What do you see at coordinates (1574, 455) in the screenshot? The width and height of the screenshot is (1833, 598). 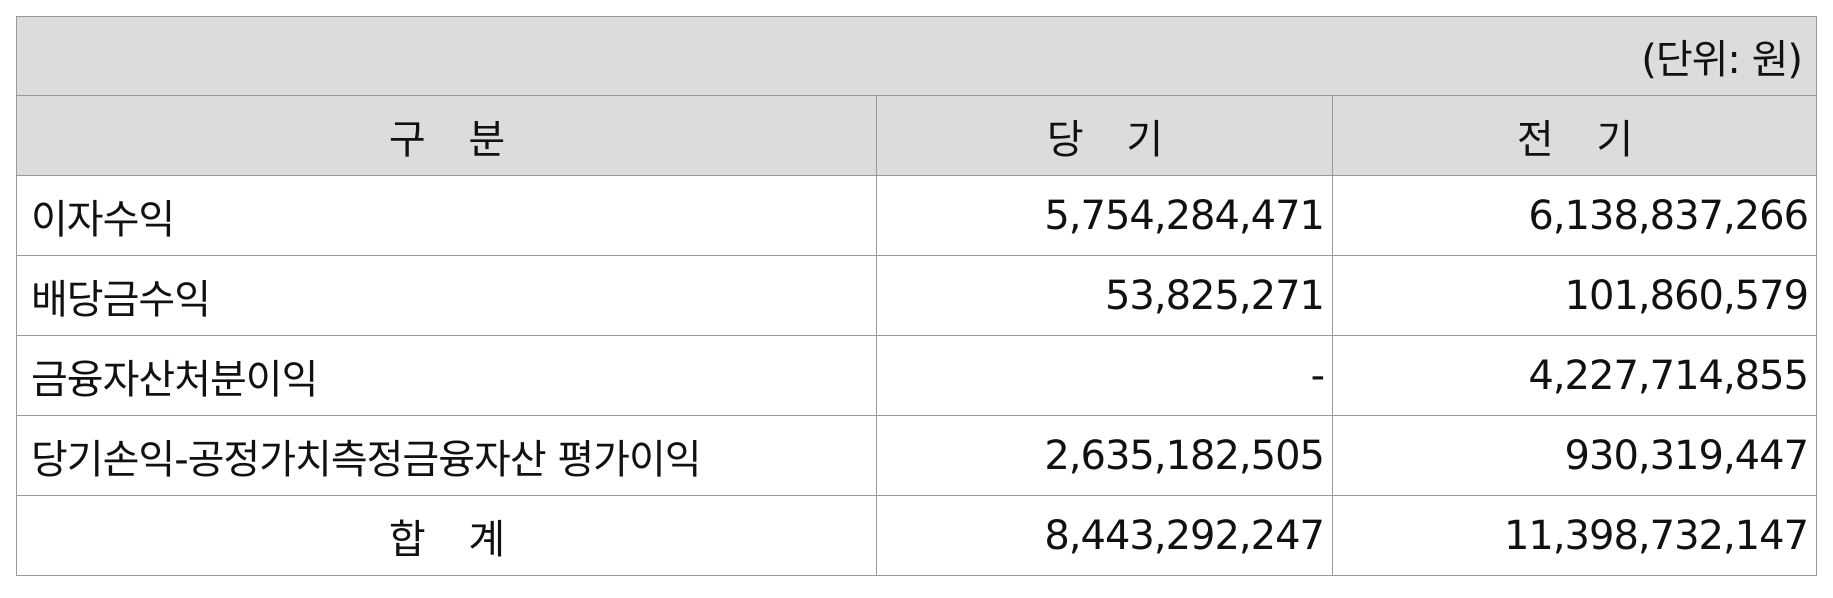 I see `prior-value: 930,319,447` at bounding box center [1574, 455].